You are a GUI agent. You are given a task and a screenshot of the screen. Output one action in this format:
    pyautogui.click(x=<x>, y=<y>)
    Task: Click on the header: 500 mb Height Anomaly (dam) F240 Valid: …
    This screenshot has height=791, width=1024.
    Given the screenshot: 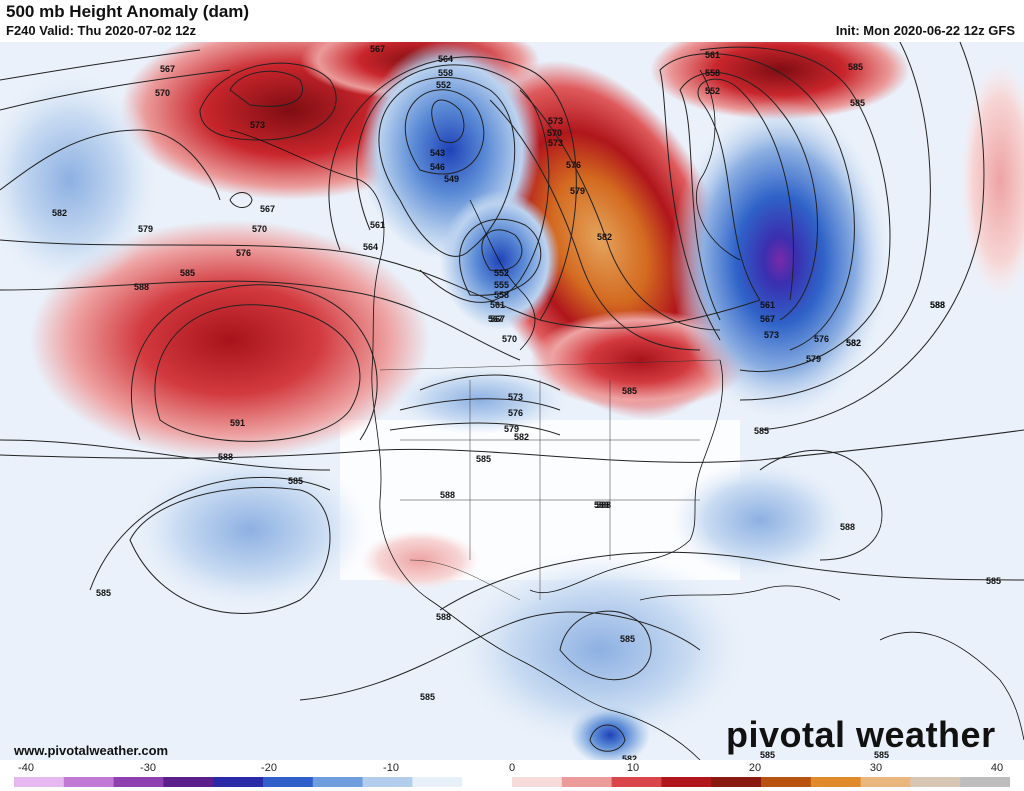 What is the action you would take?
    pyautogui.click(x=512, y=21)
    